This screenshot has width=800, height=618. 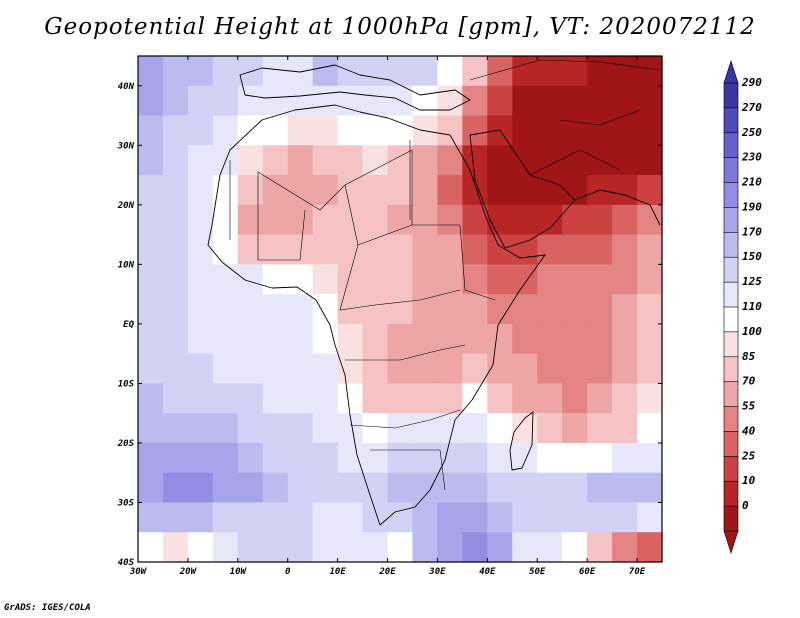 I want to click on colorbar-bottom-arrow, so click(x=731, y=542).